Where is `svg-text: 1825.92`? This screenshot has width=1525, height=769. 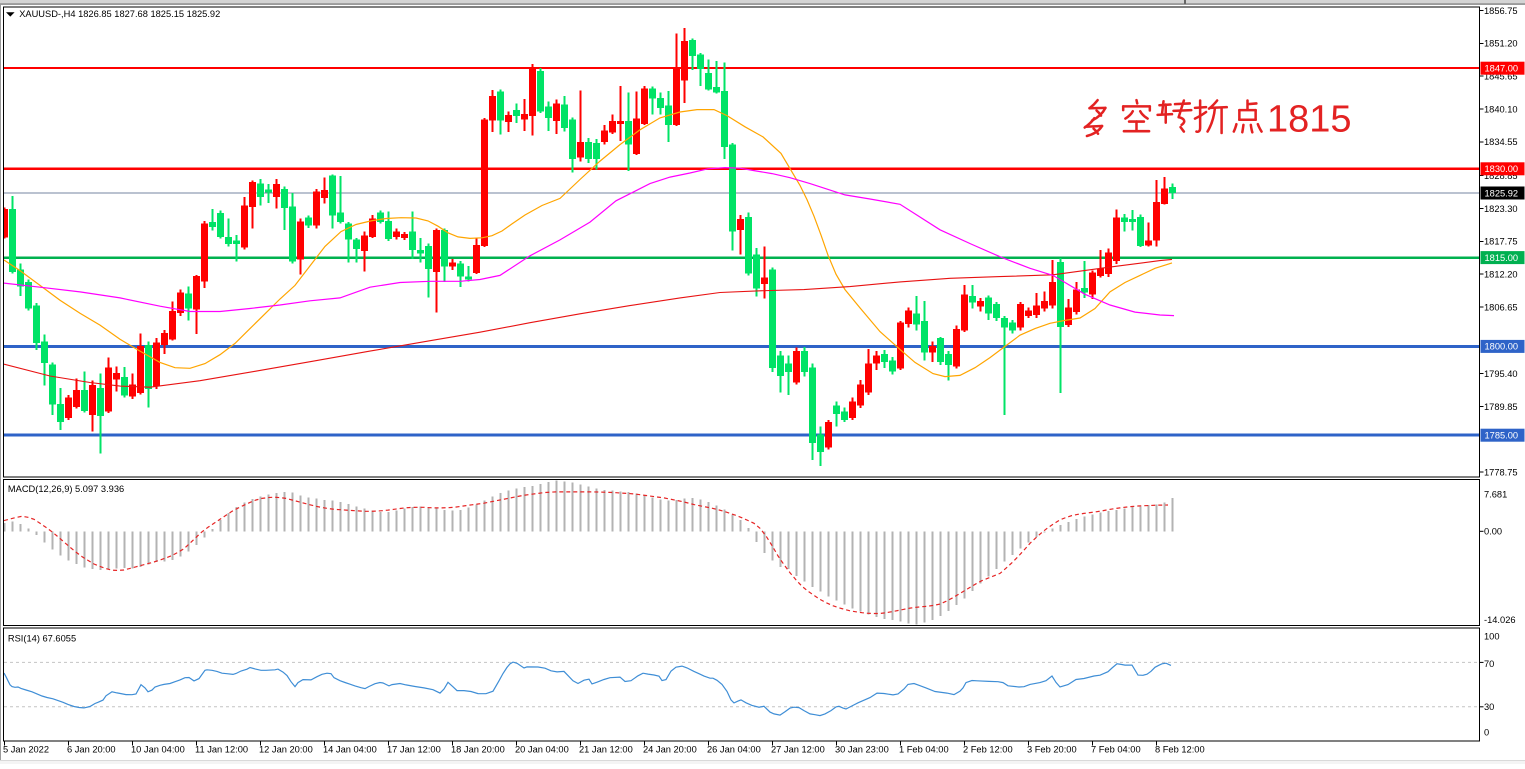
svg-text: 1825.92 is located at coordinates (1502, 193).